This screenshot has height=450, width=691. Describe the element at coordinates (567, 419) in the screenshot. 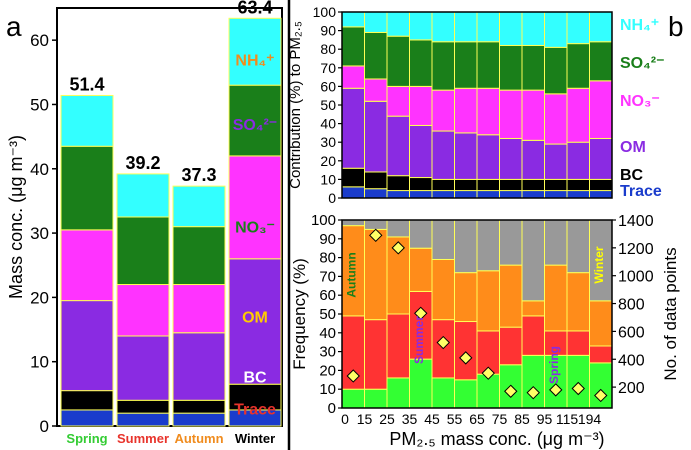

I see `panel-c-x-tick-label: 115` at that location.